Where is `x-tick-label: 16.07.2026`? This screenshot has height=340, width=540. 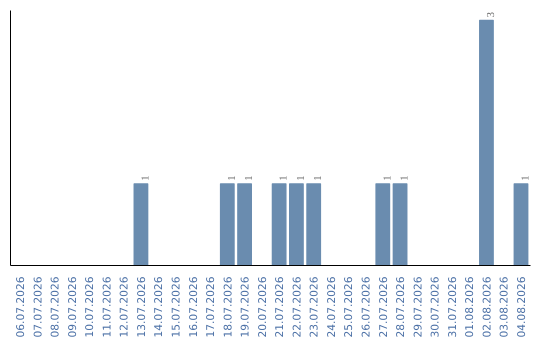
x-tick-label: 16.07.2026 is located at coordinates (193, 307).